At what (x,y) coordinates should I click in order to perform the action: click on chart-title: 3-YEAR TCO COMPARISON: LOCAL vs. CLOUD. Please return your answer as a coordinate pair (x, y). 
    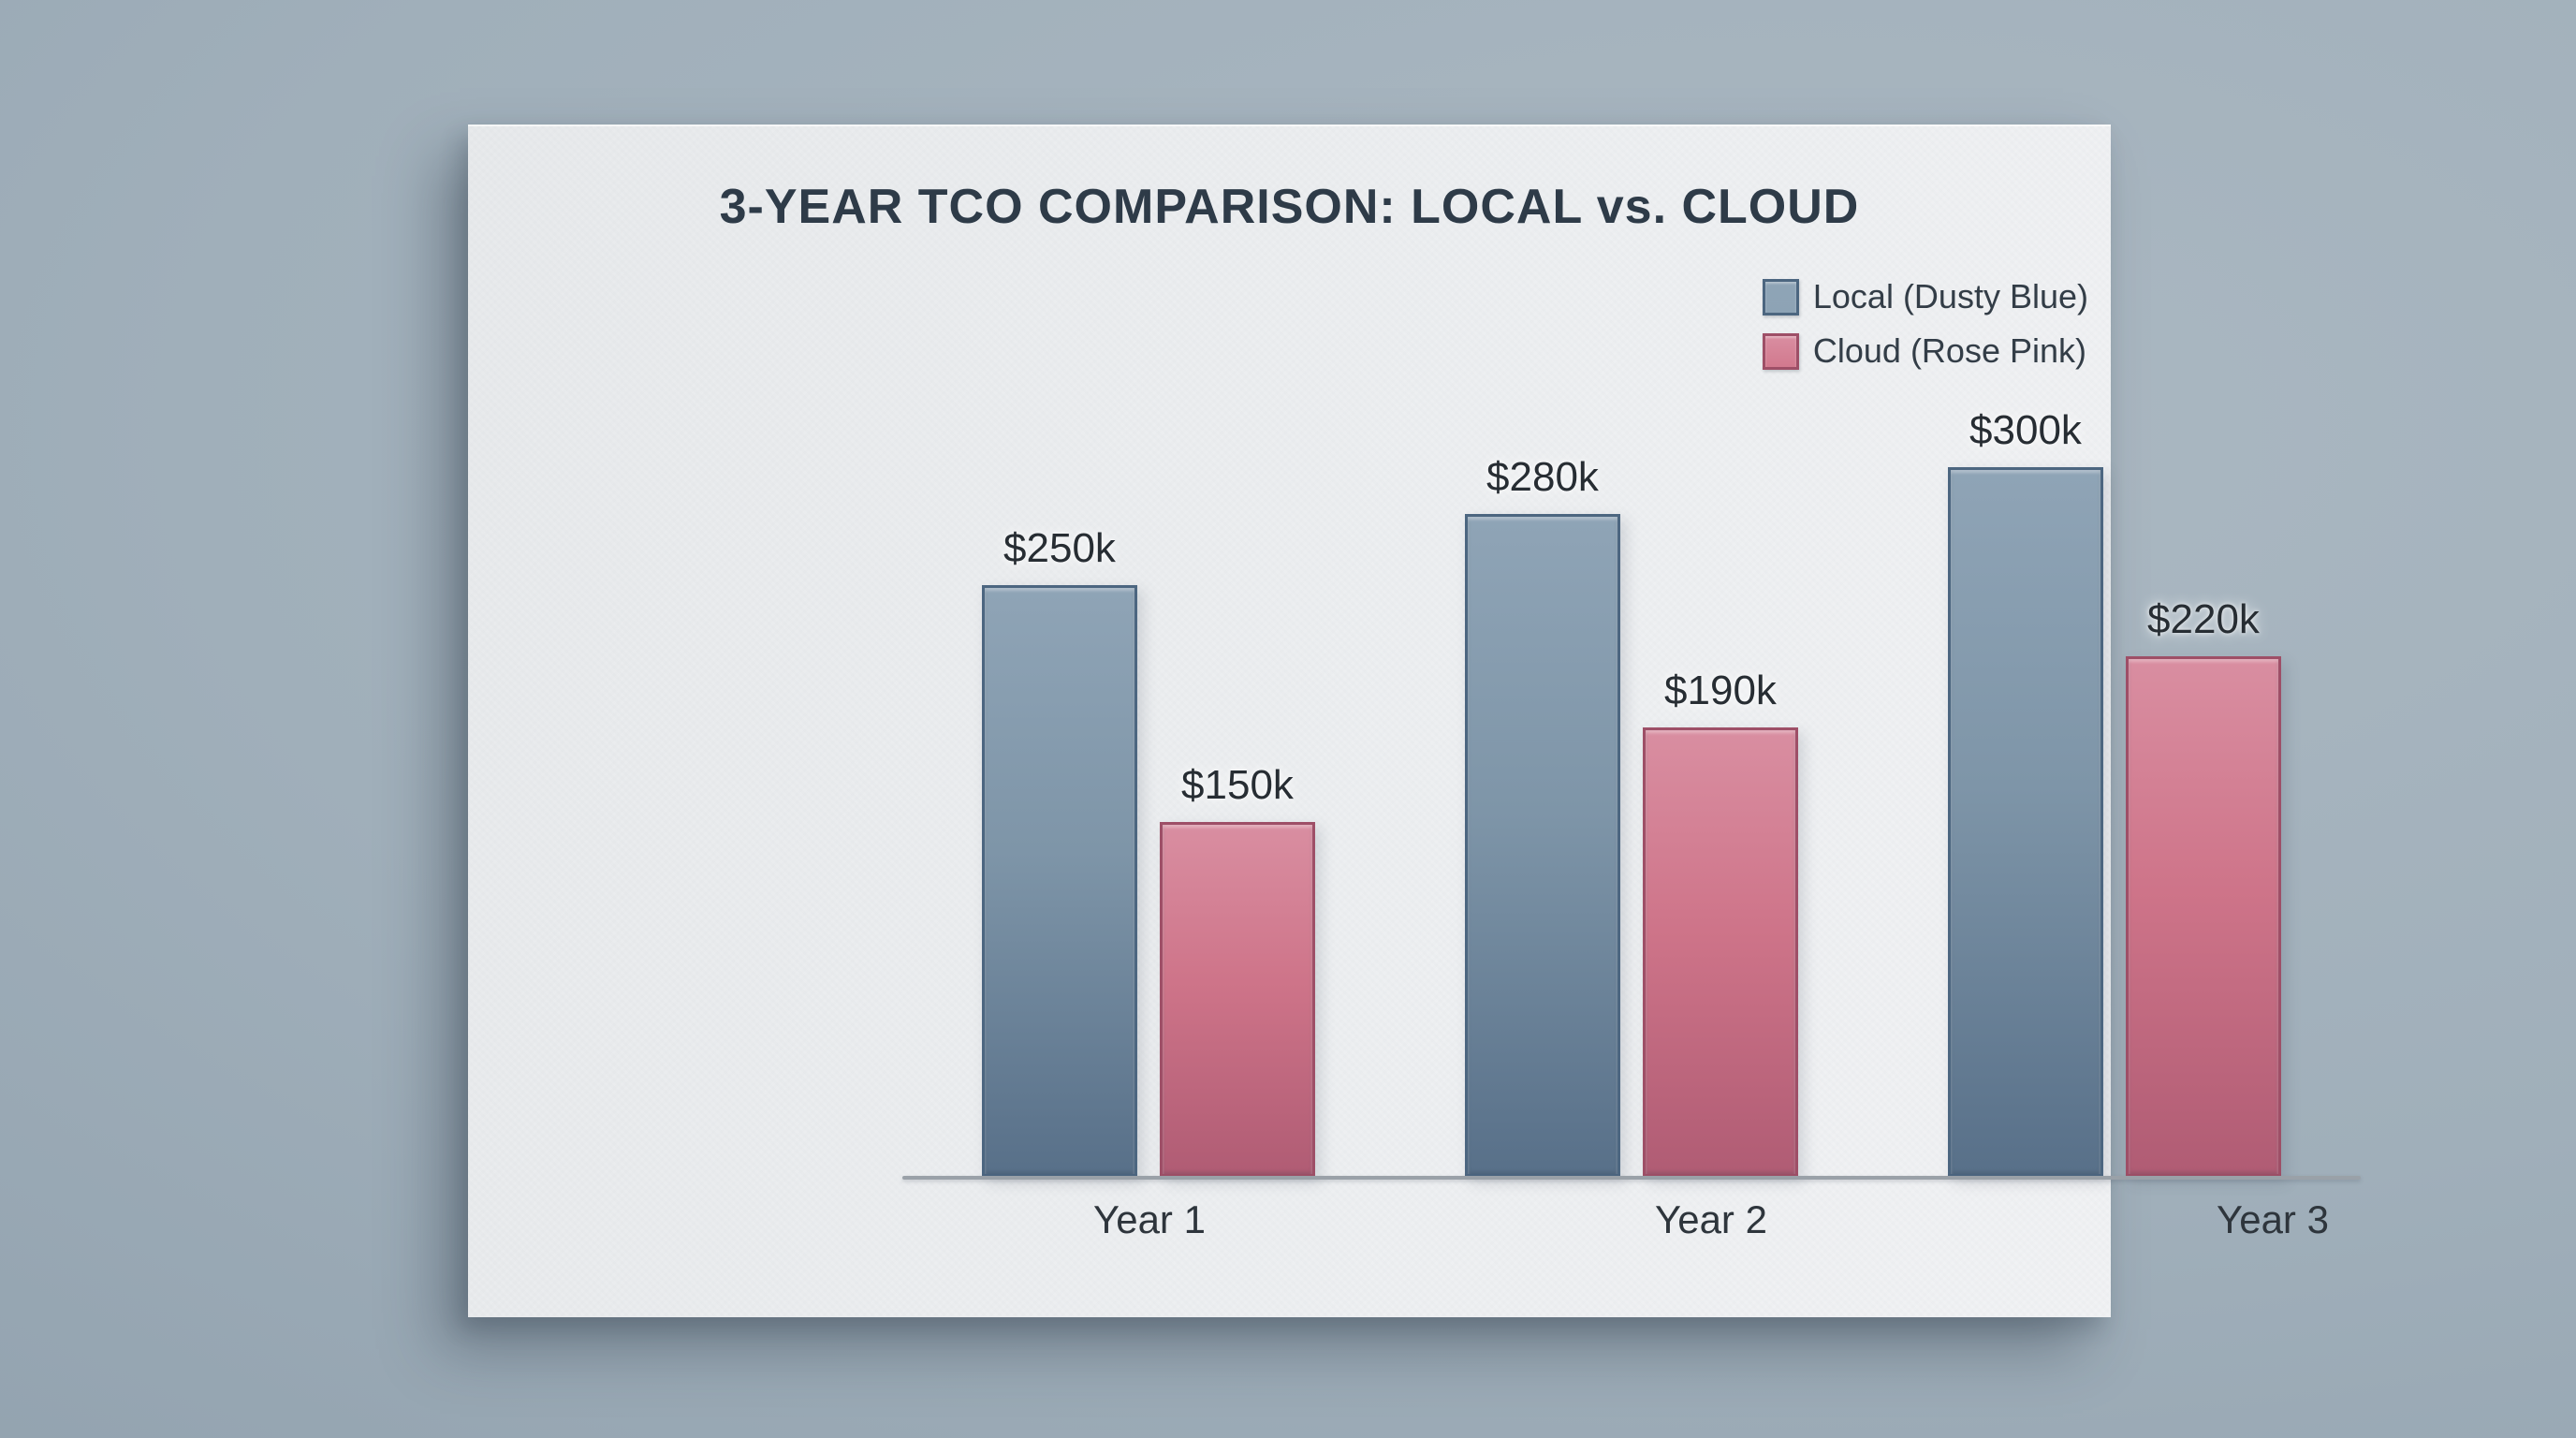
    Looking at the image, I should click on (1289, 207).